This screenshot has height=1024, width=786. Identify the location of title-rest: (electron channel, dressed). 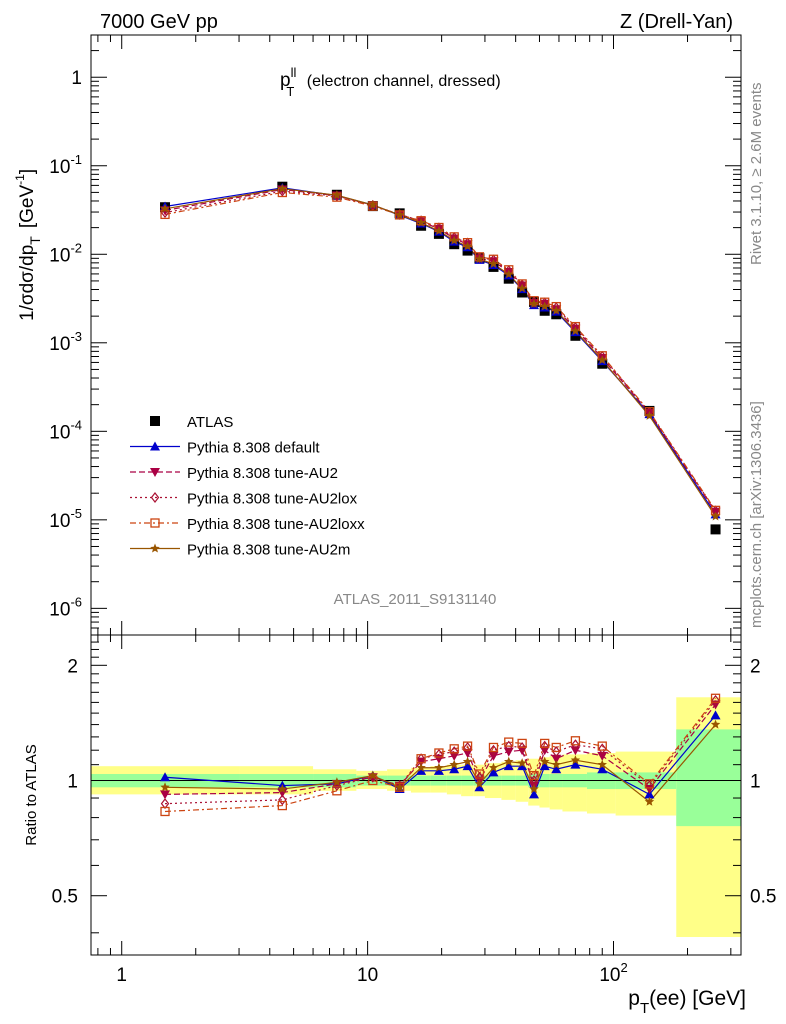
(401, 81).